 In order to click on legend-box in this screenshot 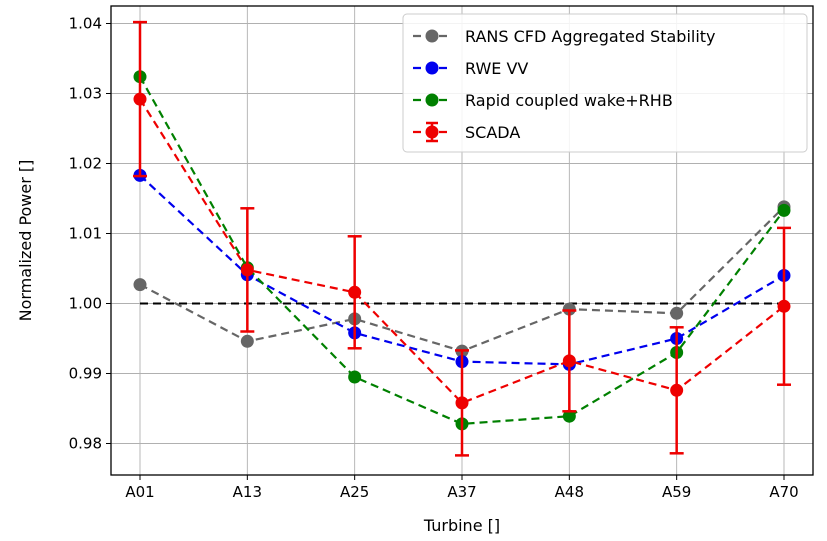, I will do `click(605, 83)`.